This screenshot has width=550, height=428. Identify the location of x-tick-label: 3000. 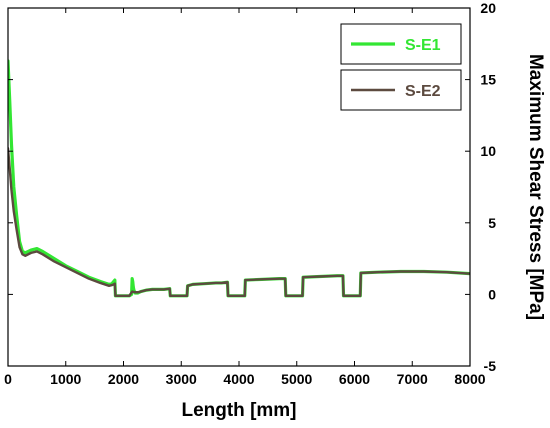
(181, 379).